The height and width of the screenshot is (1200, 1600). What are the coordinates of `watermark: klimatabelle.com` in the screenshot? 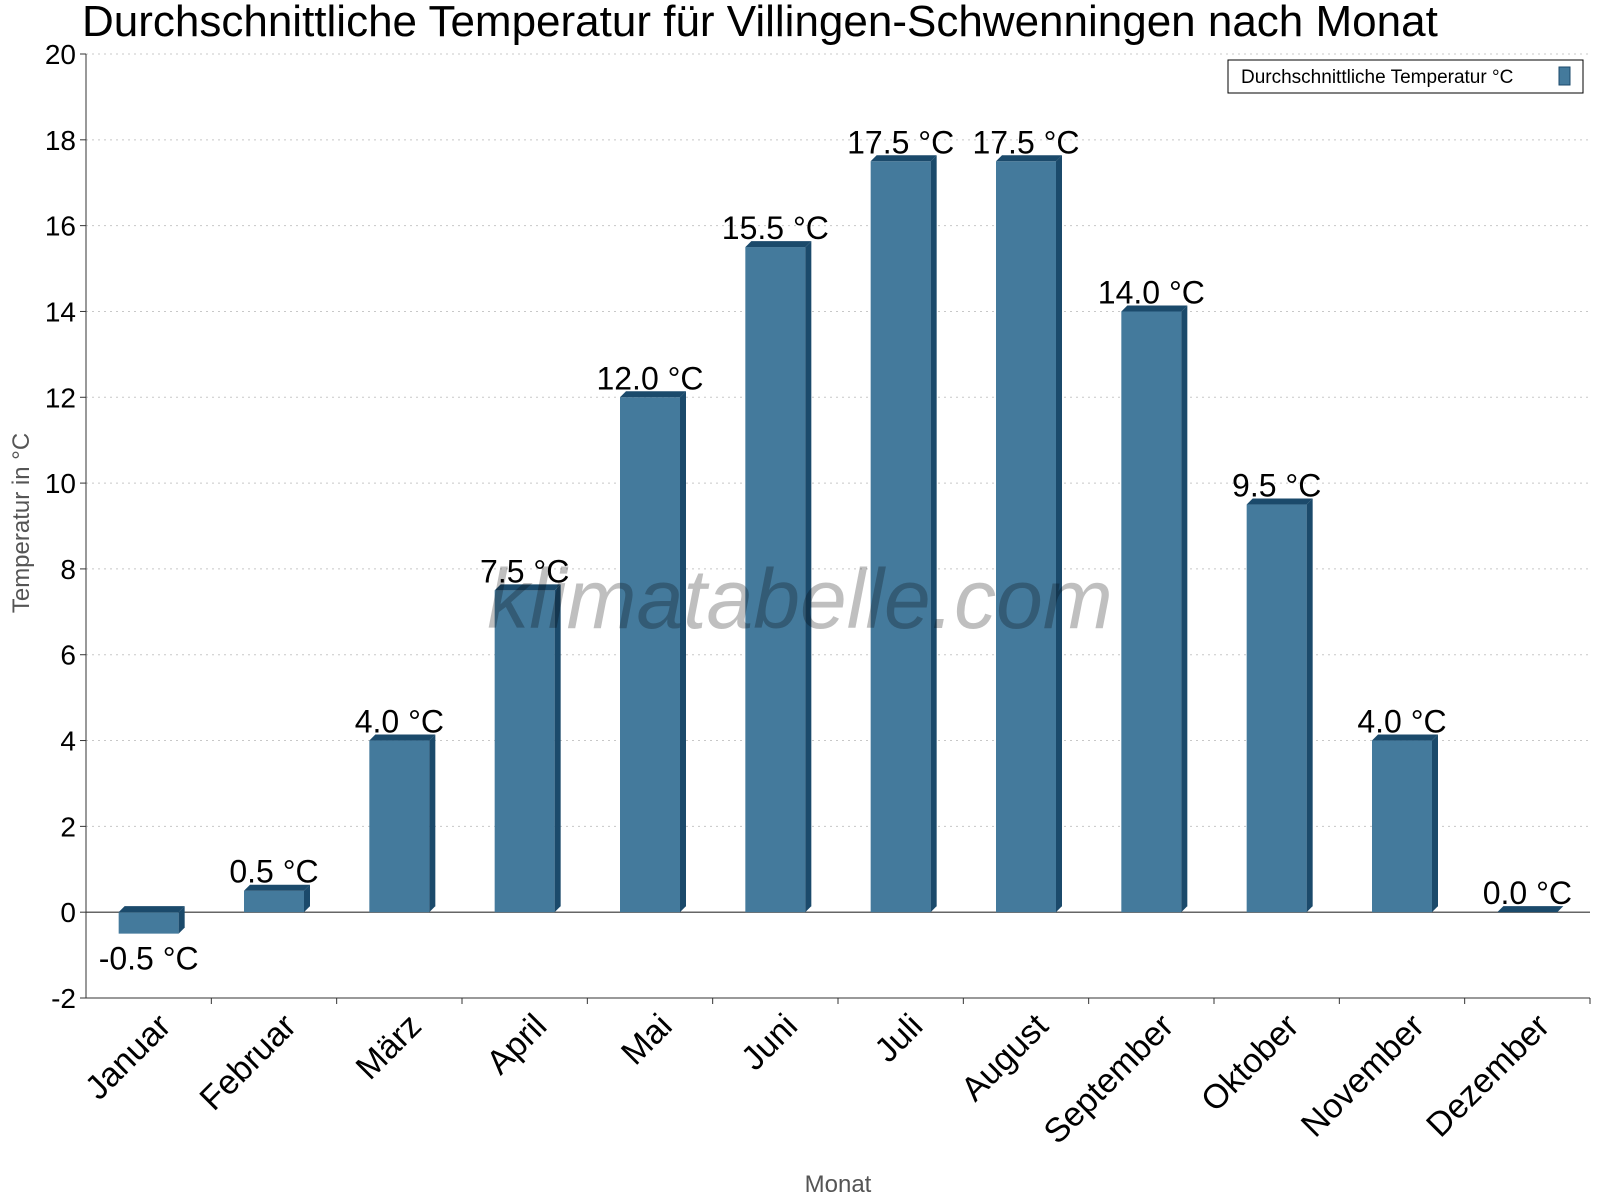 It's located at (800, 599).